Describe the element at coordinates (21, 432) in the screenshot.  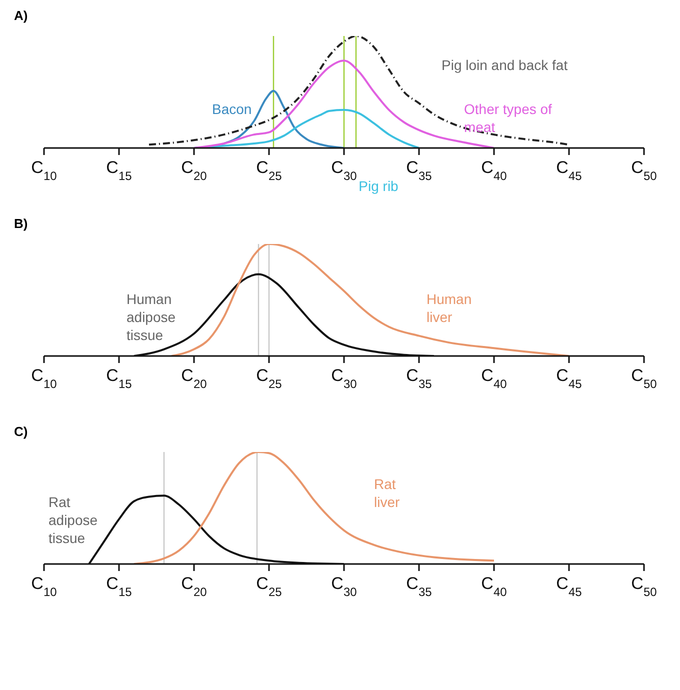
I see `chart-title: C)` at that location.